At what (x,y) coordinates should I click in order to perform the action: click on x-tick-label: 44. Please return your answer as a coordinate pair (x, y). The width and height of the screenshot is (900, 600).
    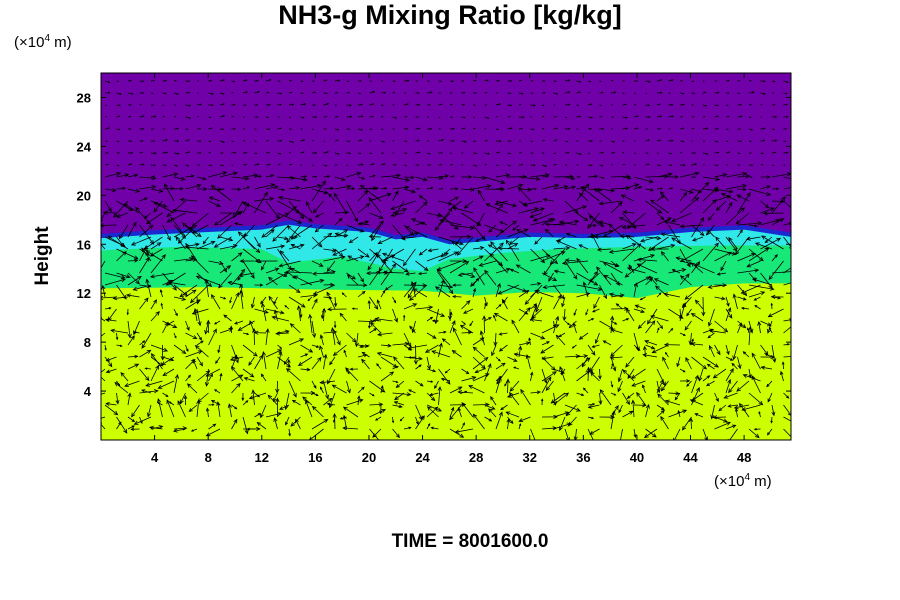
    Looking at the image, I should click on (690, 457).